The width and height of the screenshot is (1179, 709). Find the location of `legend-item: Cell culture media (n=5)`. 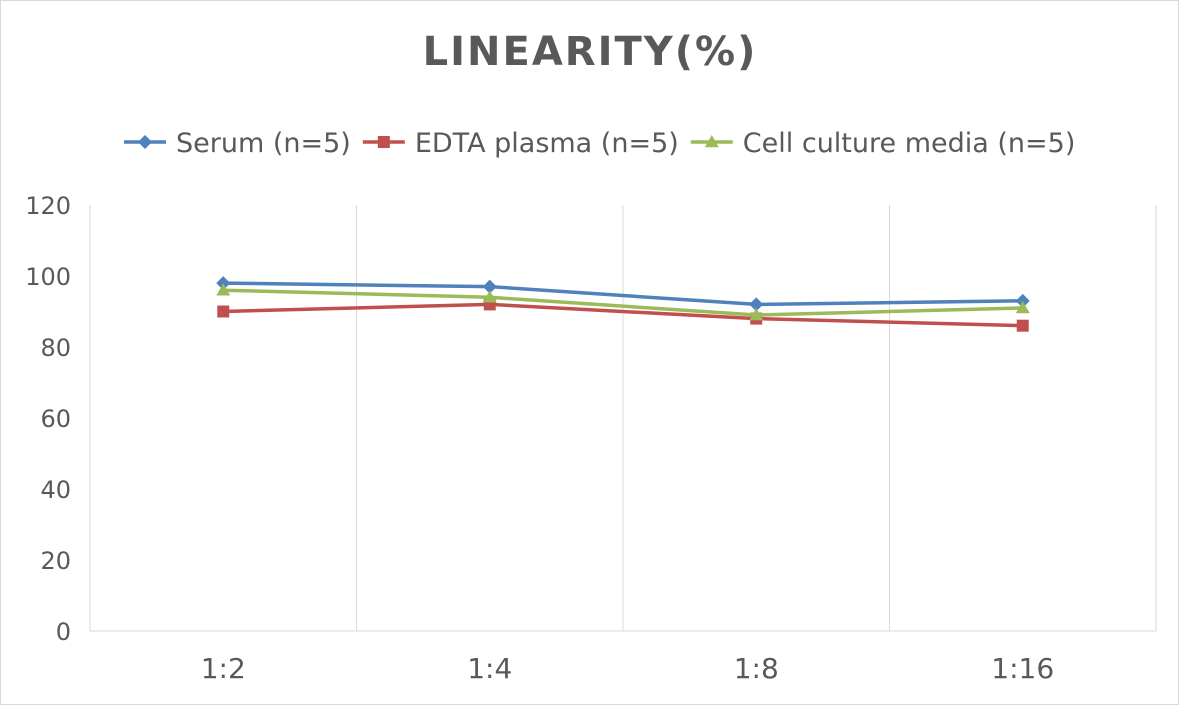

legend-item: Cell culture media (n=5) is located at coordinates (883, 143).